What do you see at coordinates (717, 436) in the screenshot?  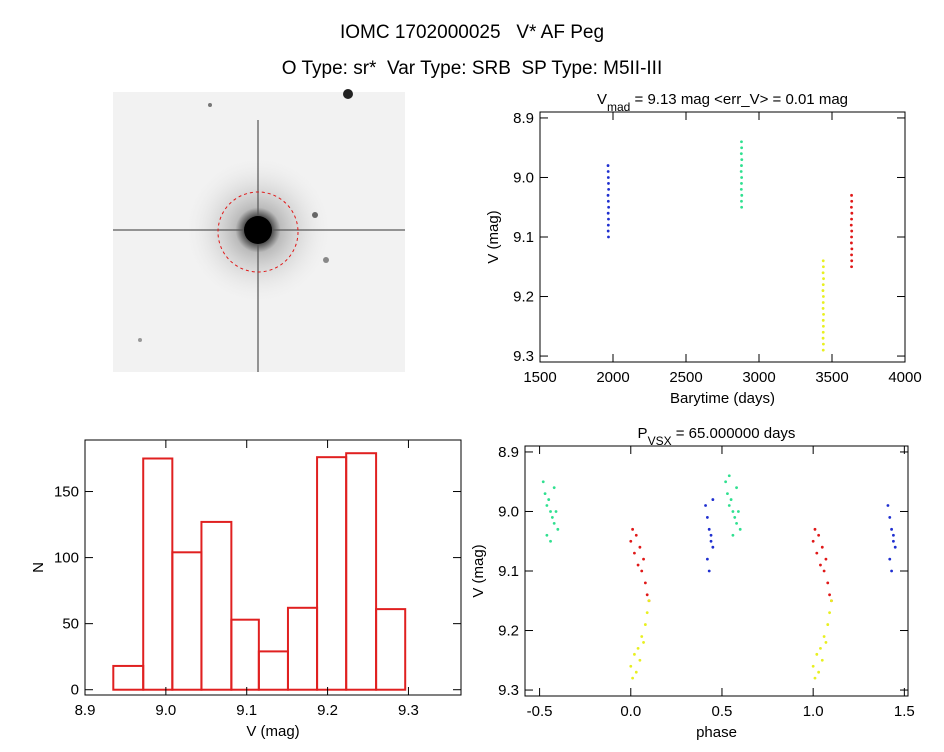 I see `chart-title: PVSX = 65.000000 days` at bounding box center [717, 436].